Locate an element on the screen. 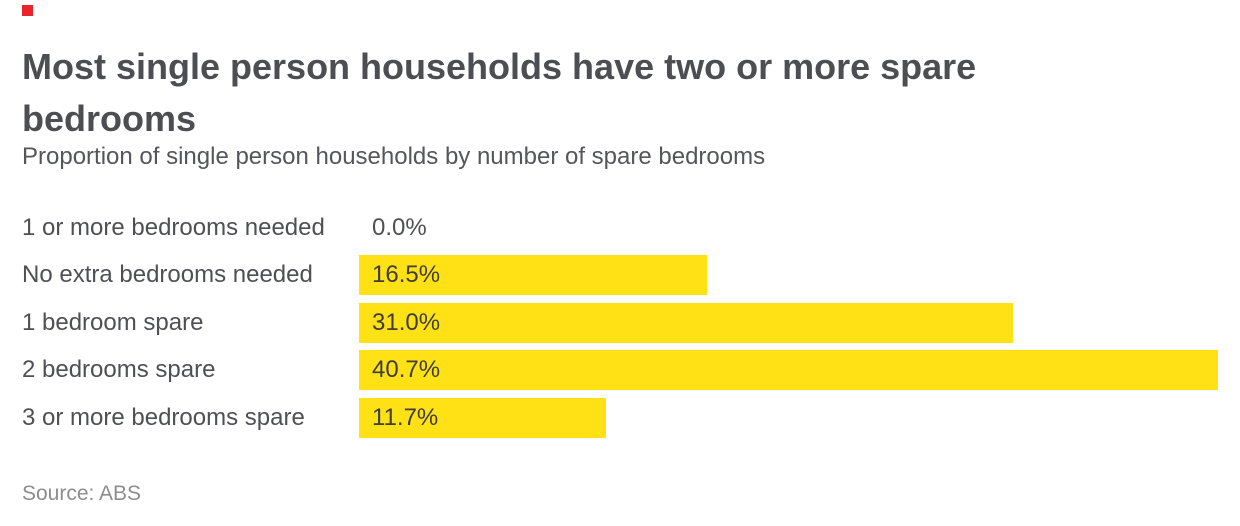 This screenshot has width=1240, height=526. value-label: 0.0% is located at coordinates (399, 227).